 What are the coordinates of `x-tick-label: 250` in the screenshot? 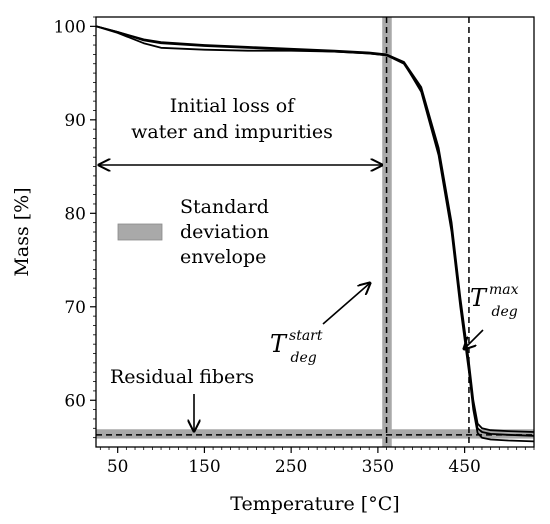 It's located at (291, 467).